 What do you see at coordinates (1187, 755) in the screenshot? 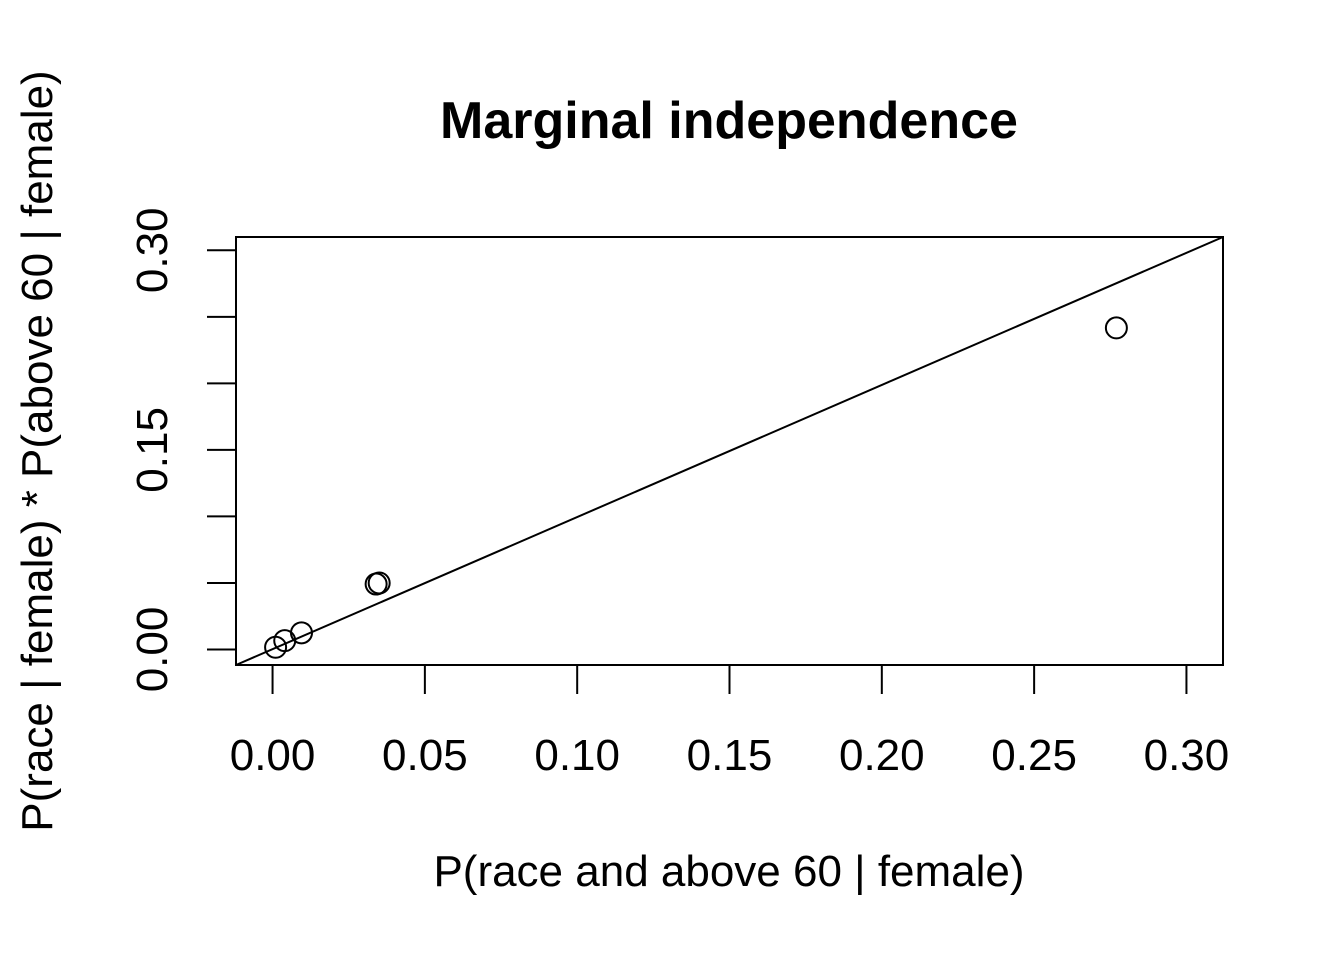
I see `x-tick-label: 0.30` at bounding box center [1187, 755].